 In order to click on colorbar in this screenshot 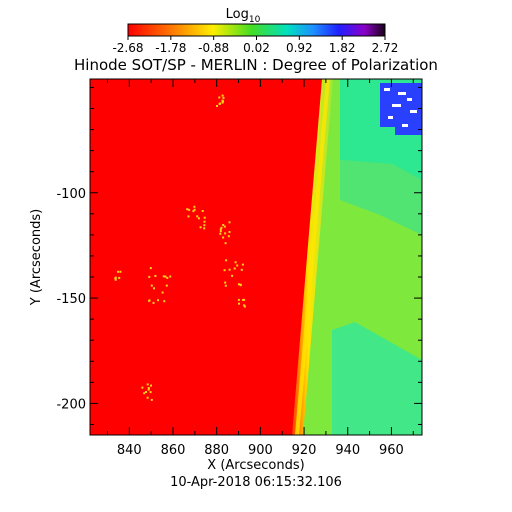, I will do `click(256, 30)`.